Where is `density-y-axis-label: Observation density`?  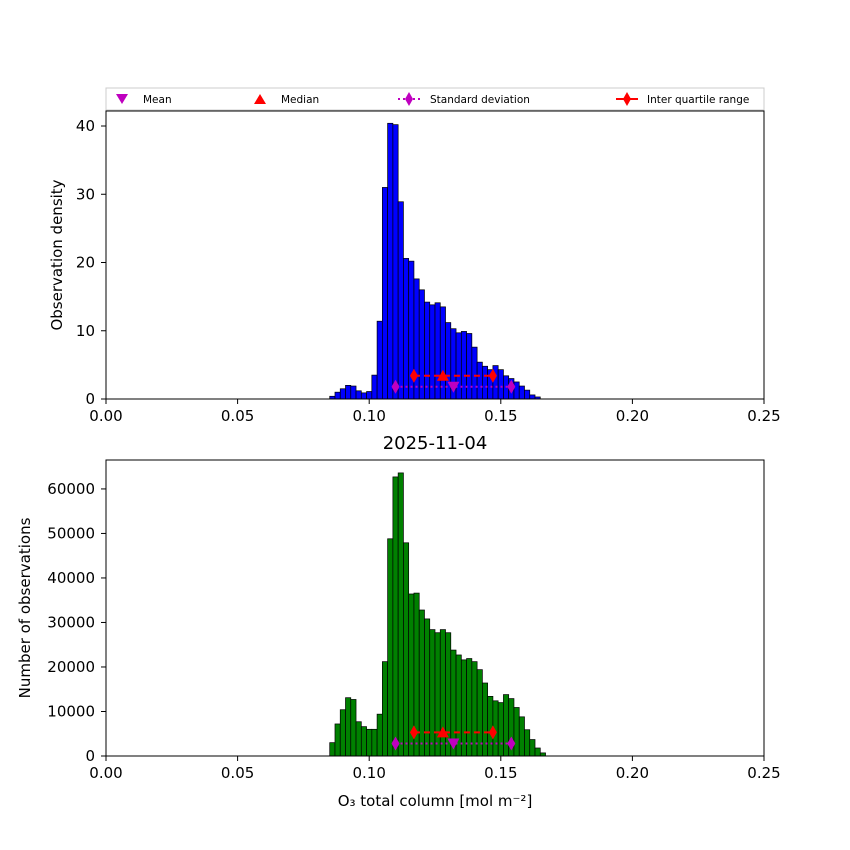
density-y-axis-label: Observation density is located at coordinates (57, 254).